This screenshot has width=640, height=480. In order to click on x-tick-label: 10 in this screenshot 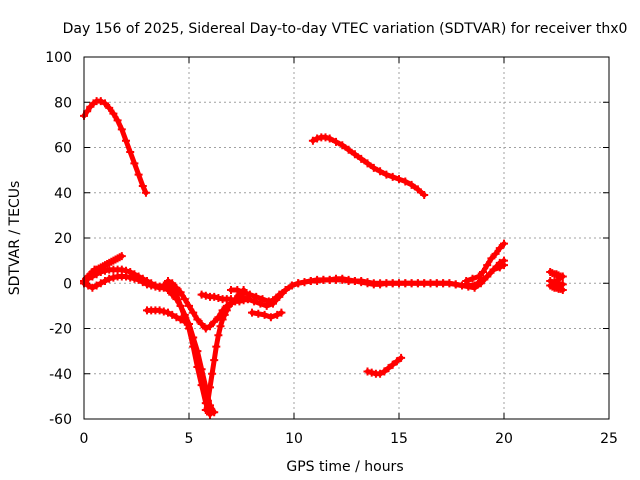, I will do `click(294, 439)`.